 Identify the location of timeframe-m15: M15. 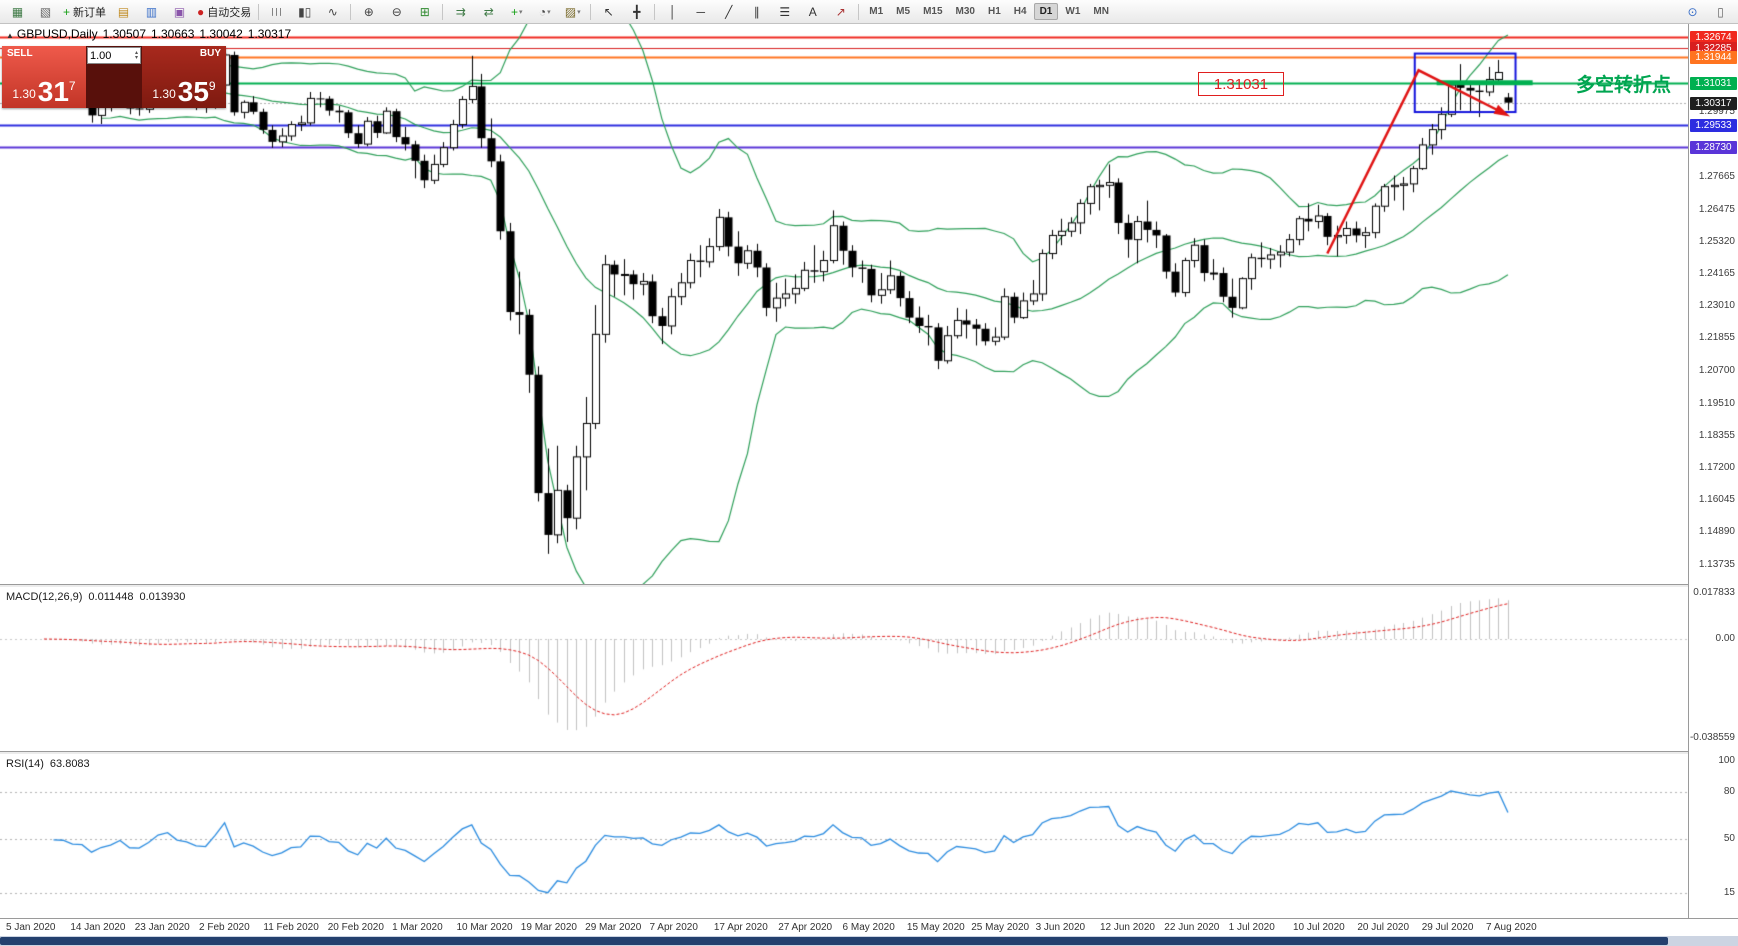
(933, 11).